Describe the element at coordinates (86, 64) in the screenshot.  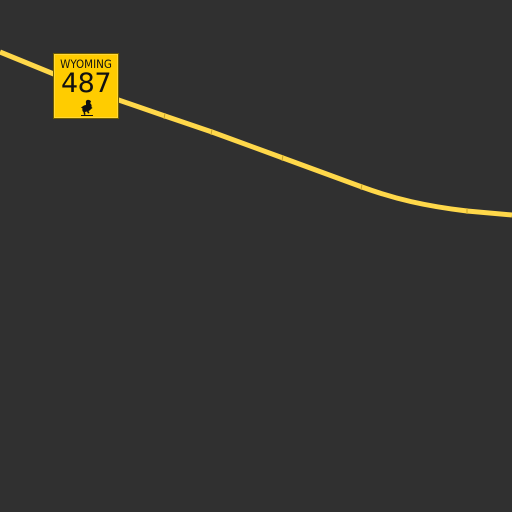
I see `shield-state-label: WYOMING` at that location.